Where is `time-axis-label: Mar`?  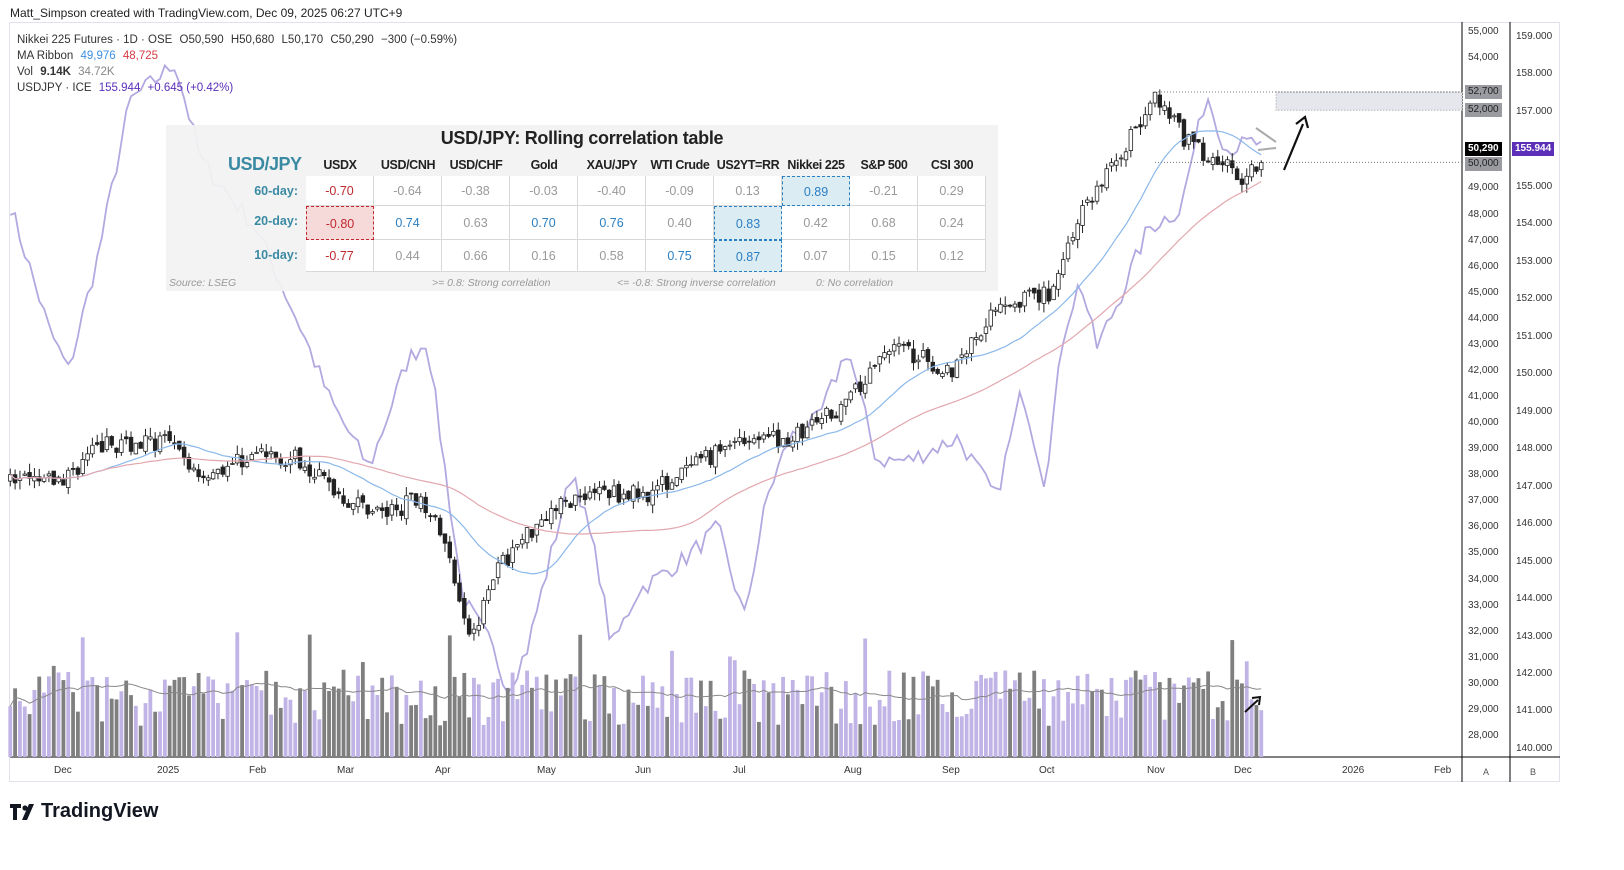
time-axis-label: Mar is located at coordinates (346, 770).